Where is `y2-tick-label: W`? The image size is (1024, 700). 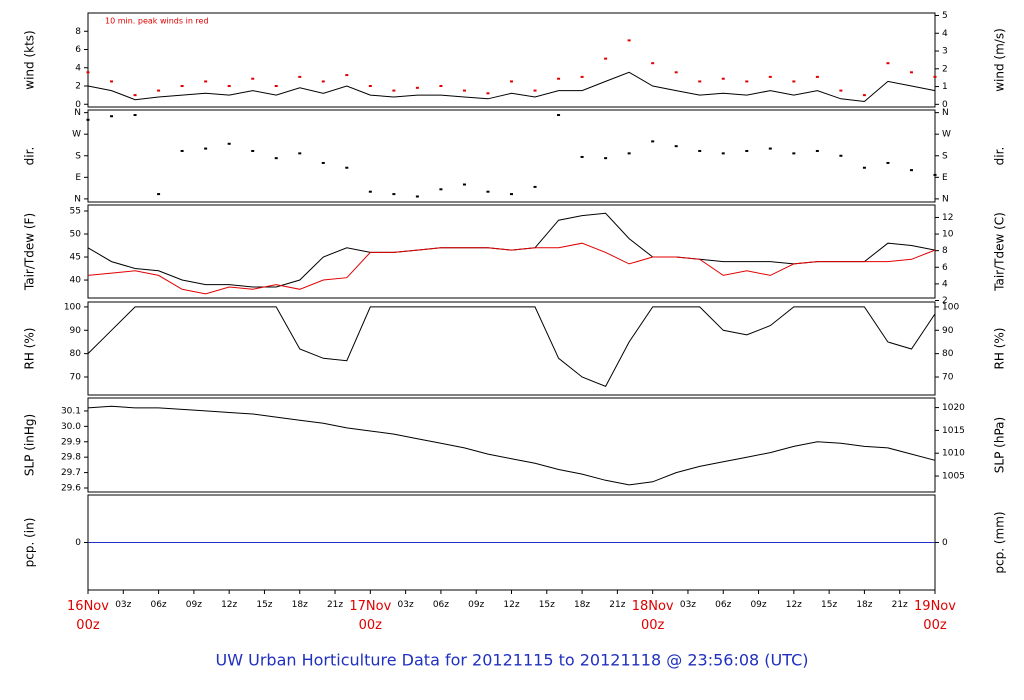 y2-tick-label: W is located at coordinates (946, 135).